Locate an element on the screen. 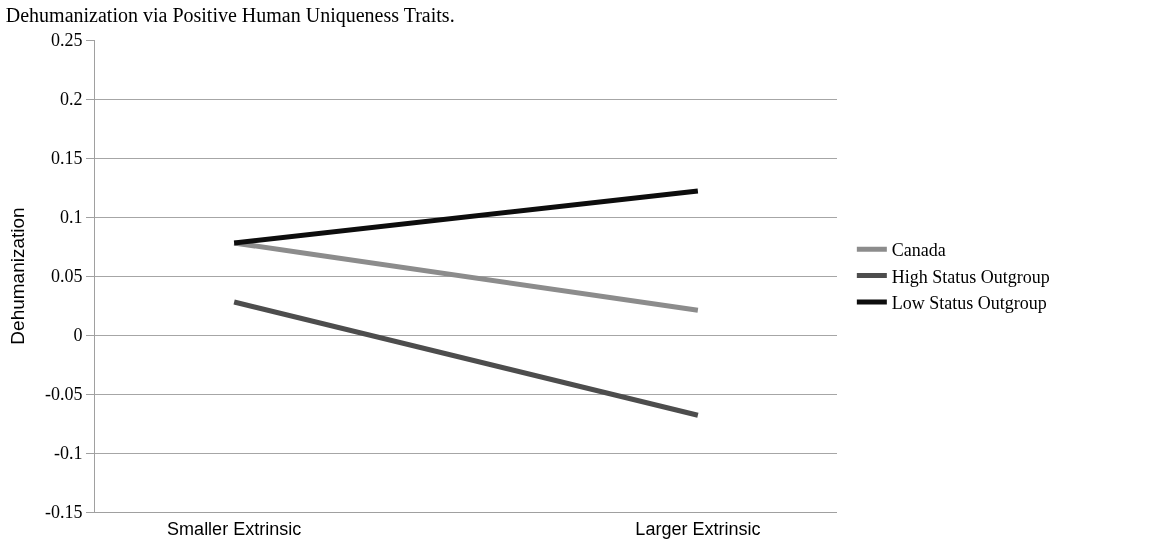 This screenshot has height=552, width=1157. y-axis-title: Dehumanization is located at coordinates (17, 276).